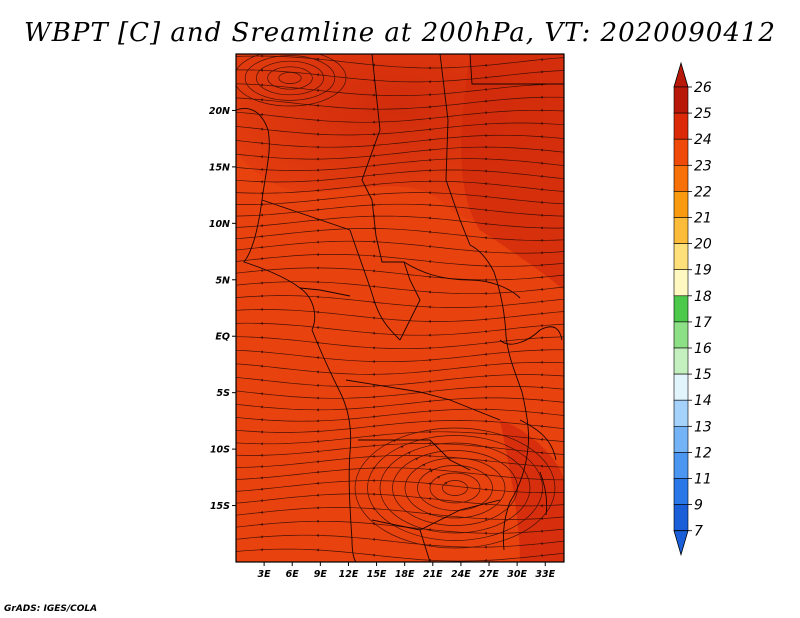 This screenshot has height=618, width=800. I want to click on longitude-axis: 3E 6E 9E 12E 15E 18E 21E 24E 27E 30E 33E, so click(407, 571).